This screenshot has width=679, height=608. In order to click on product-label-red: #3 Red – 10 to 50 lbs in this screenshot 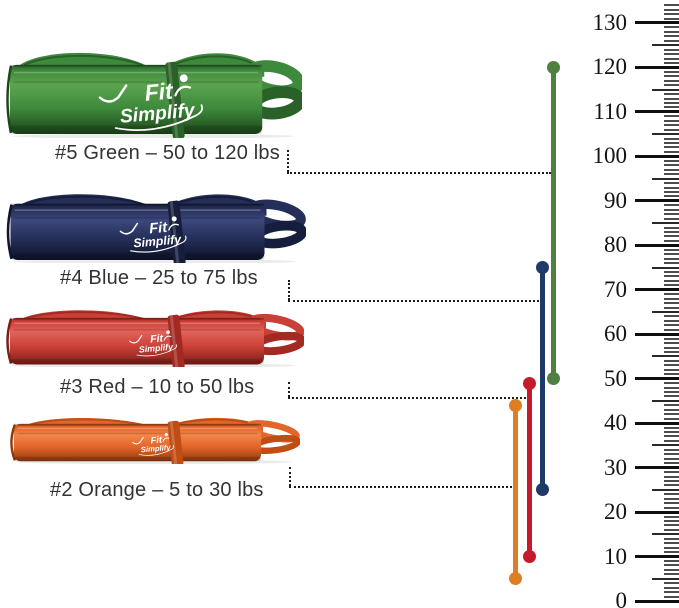, I will do `click(157, 387)`.